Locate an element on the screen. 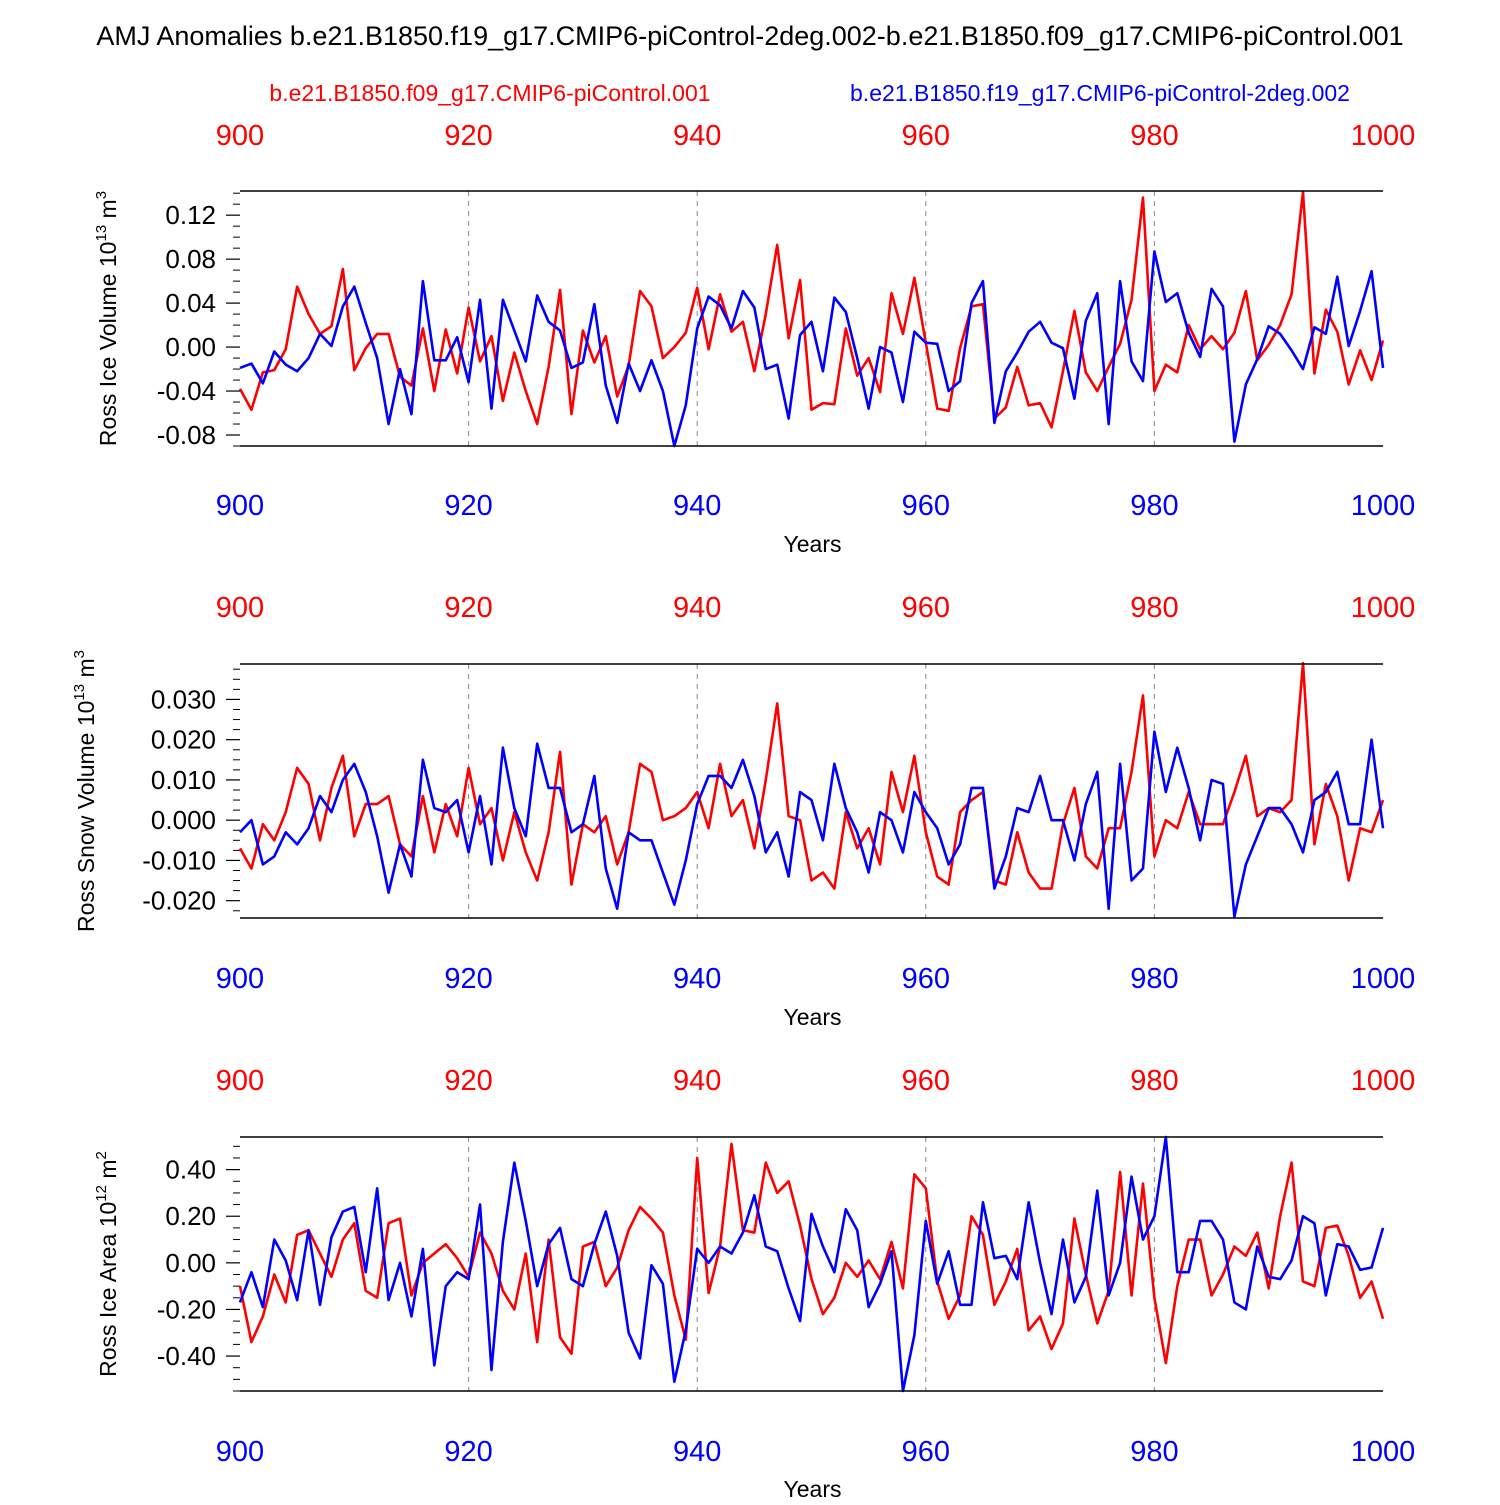 The height and width of the screenshot is (1505, 1500). y-tick-label: -0.010 is located at coordinates (179, 860).